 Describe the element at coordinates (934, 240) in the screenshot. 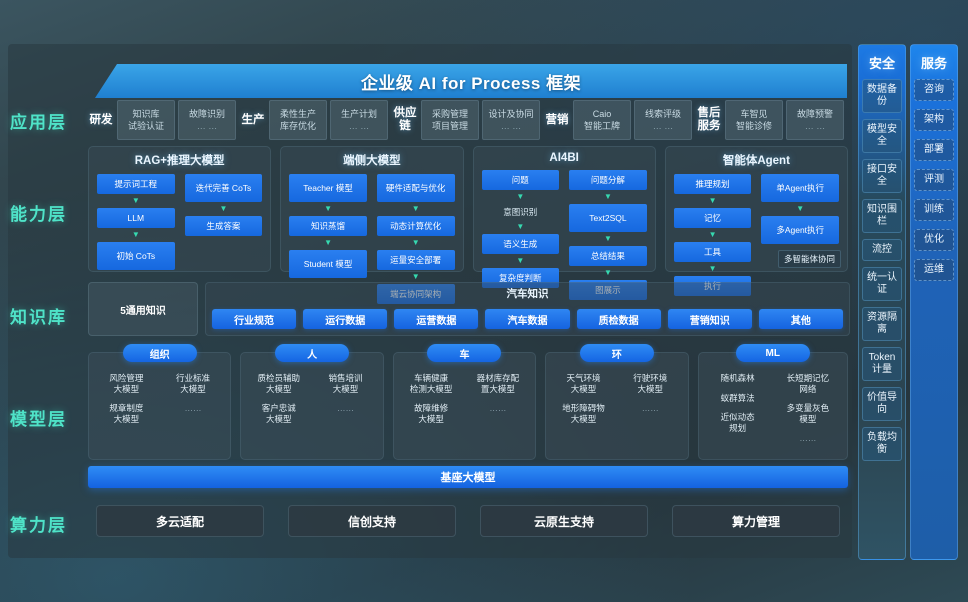

I see `service-item: 优化` at that location.